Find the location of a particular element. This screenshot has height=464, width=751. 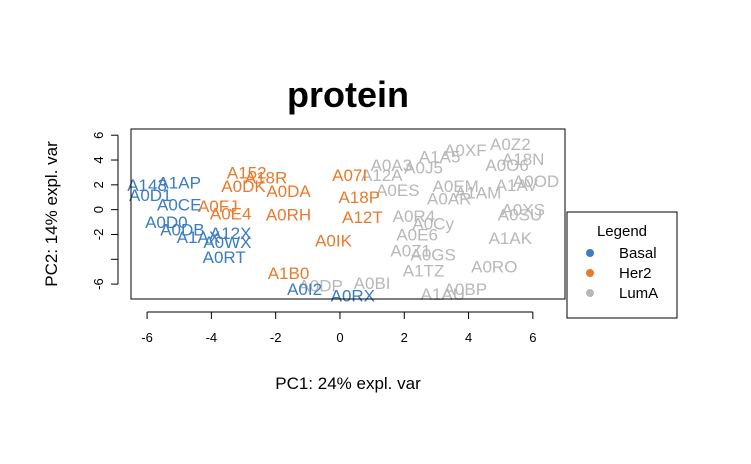

x-tick-label: -6 is located at coordinates (147, 337).